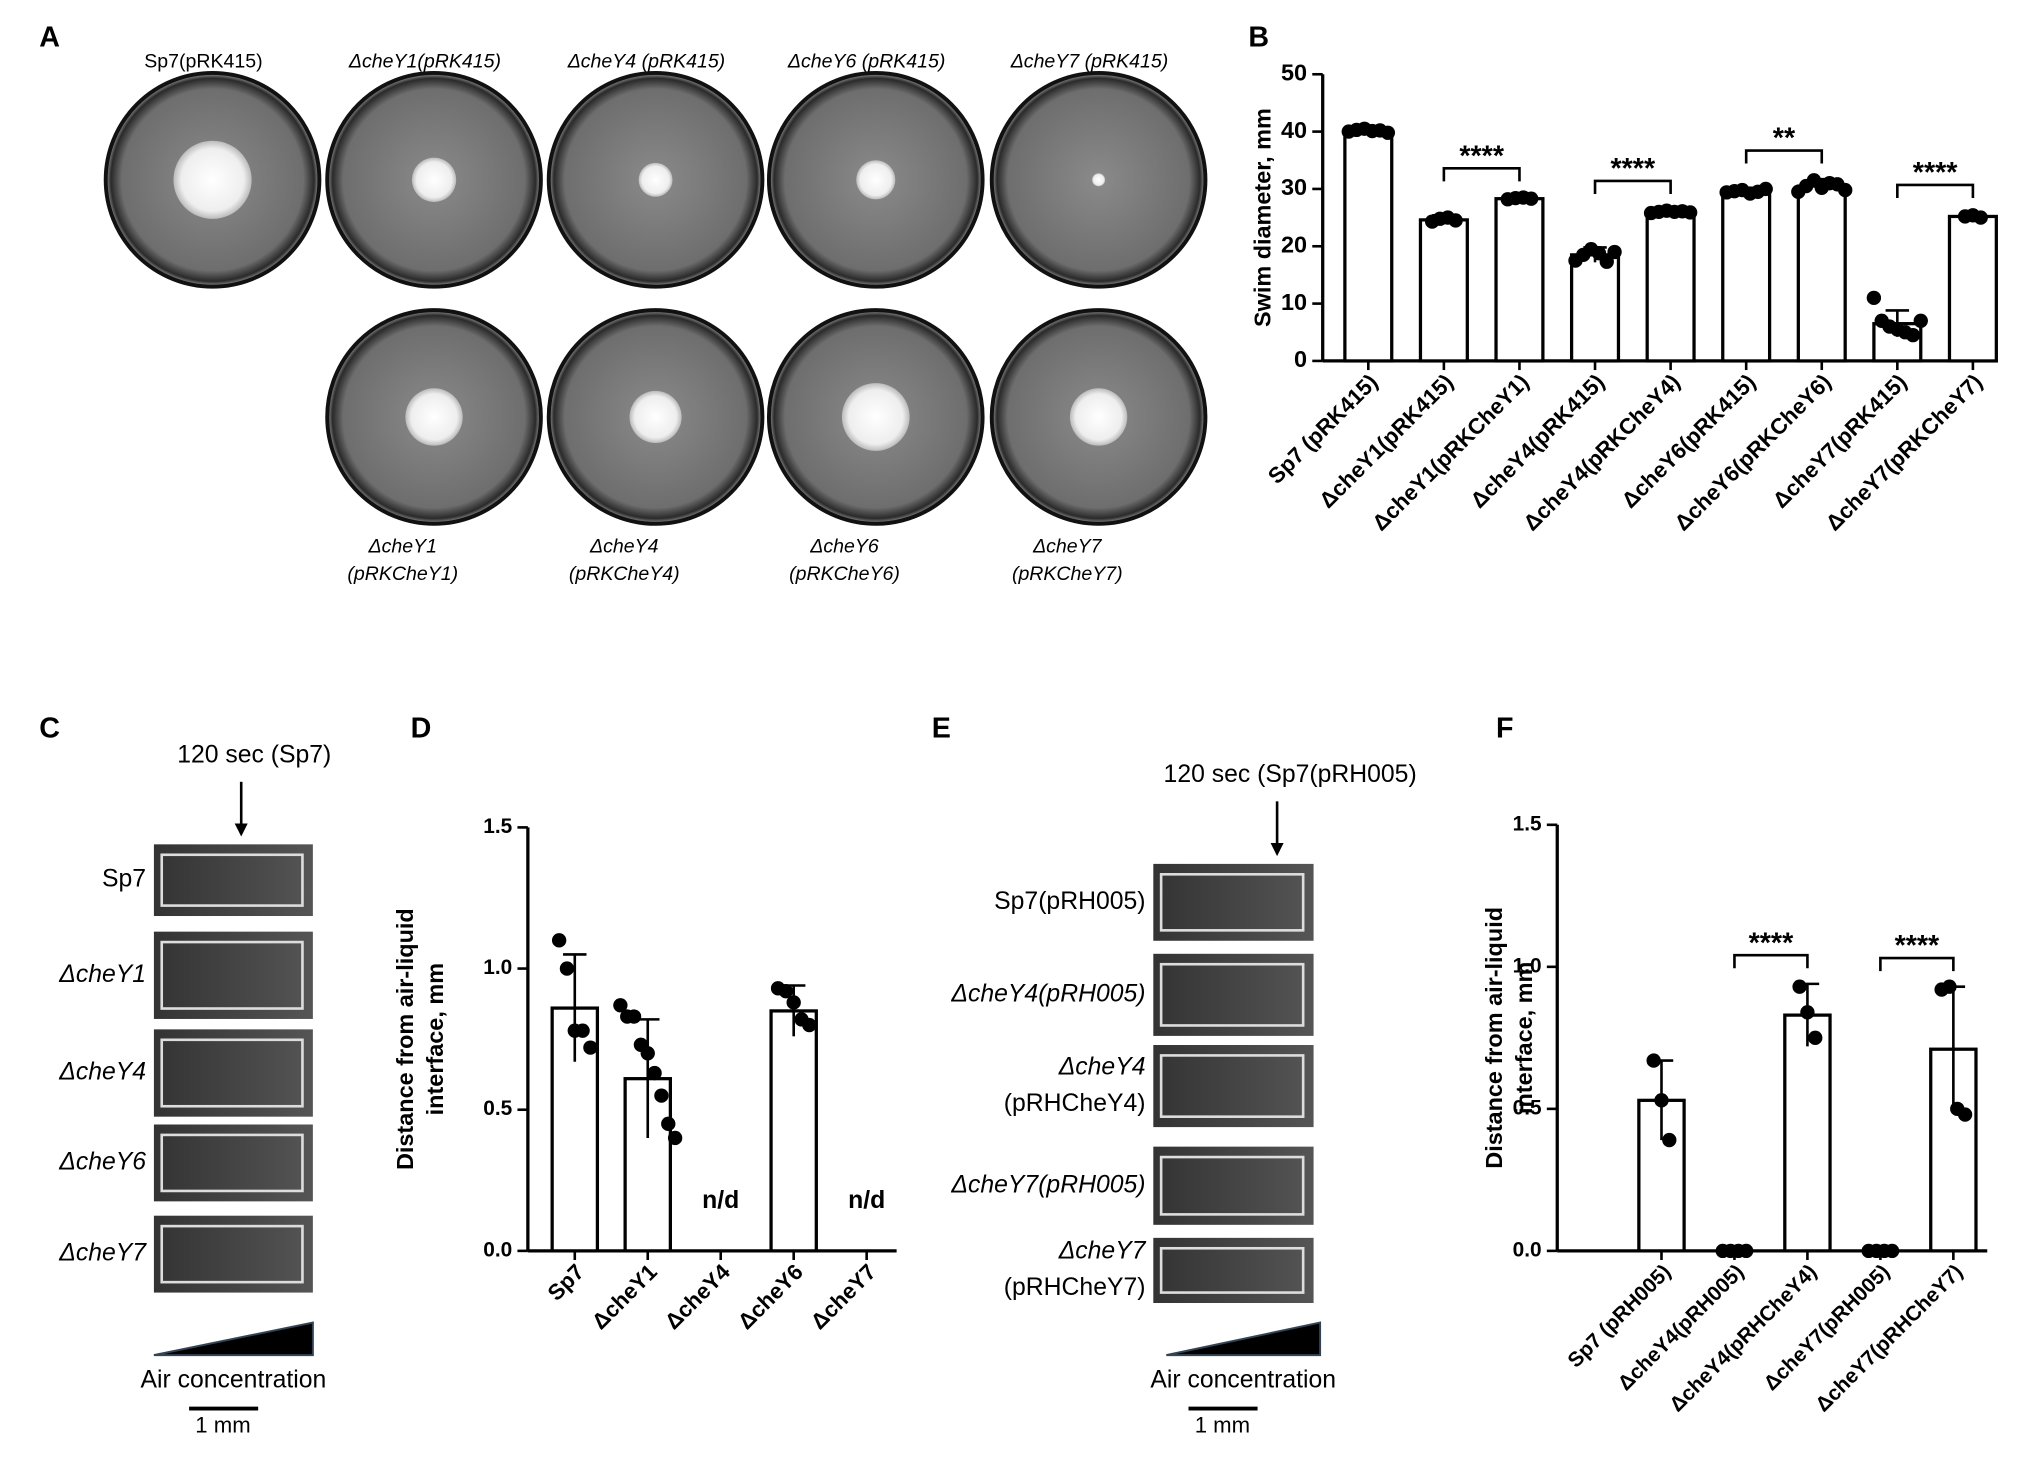 This screenshot has height=1475, width=2033. What do you see at coordinates (49, 38) in the screenshot?
I see `panel-letter: A` at bounding box center [49, 38].